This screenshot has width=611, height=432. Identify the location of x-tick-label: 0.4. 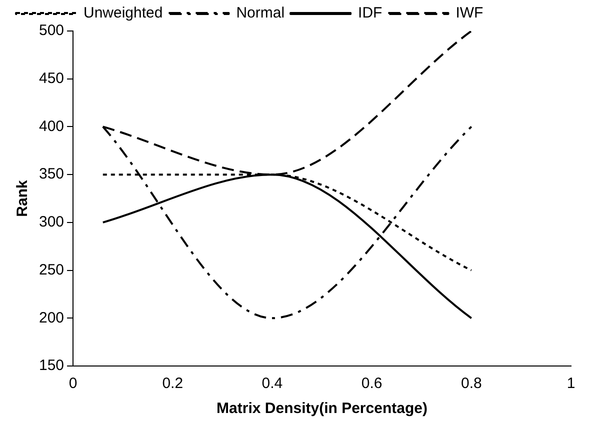
(272, 383).